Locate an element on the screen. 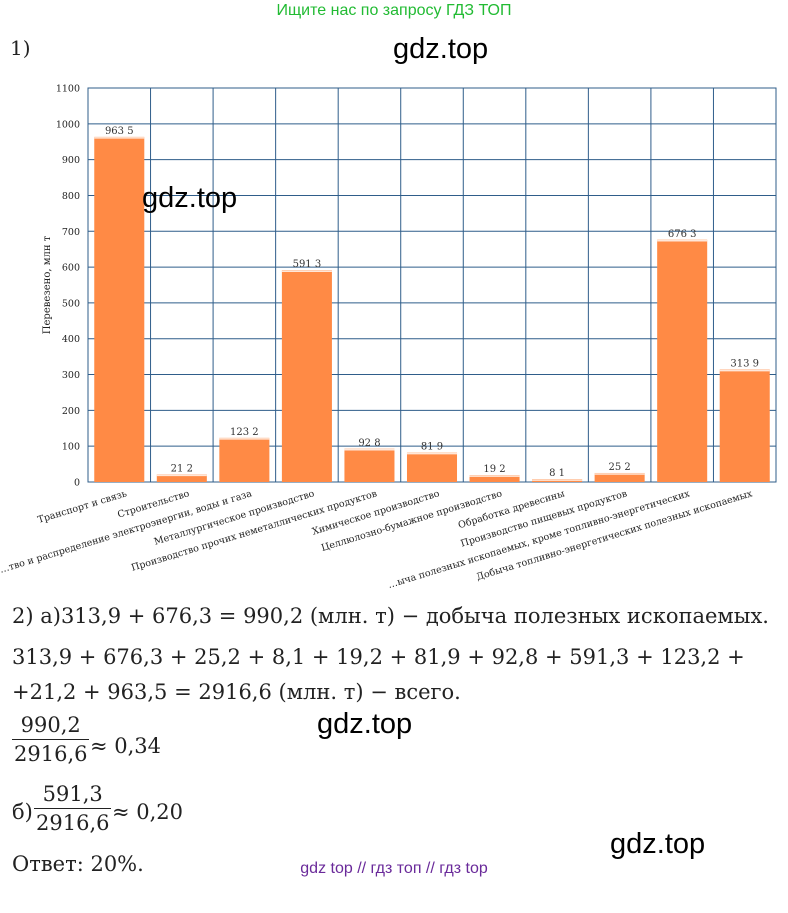 This screenshot has width=788, height=913. fraction-1: 990,2 2916,6 is located at coordinates (51, 739).